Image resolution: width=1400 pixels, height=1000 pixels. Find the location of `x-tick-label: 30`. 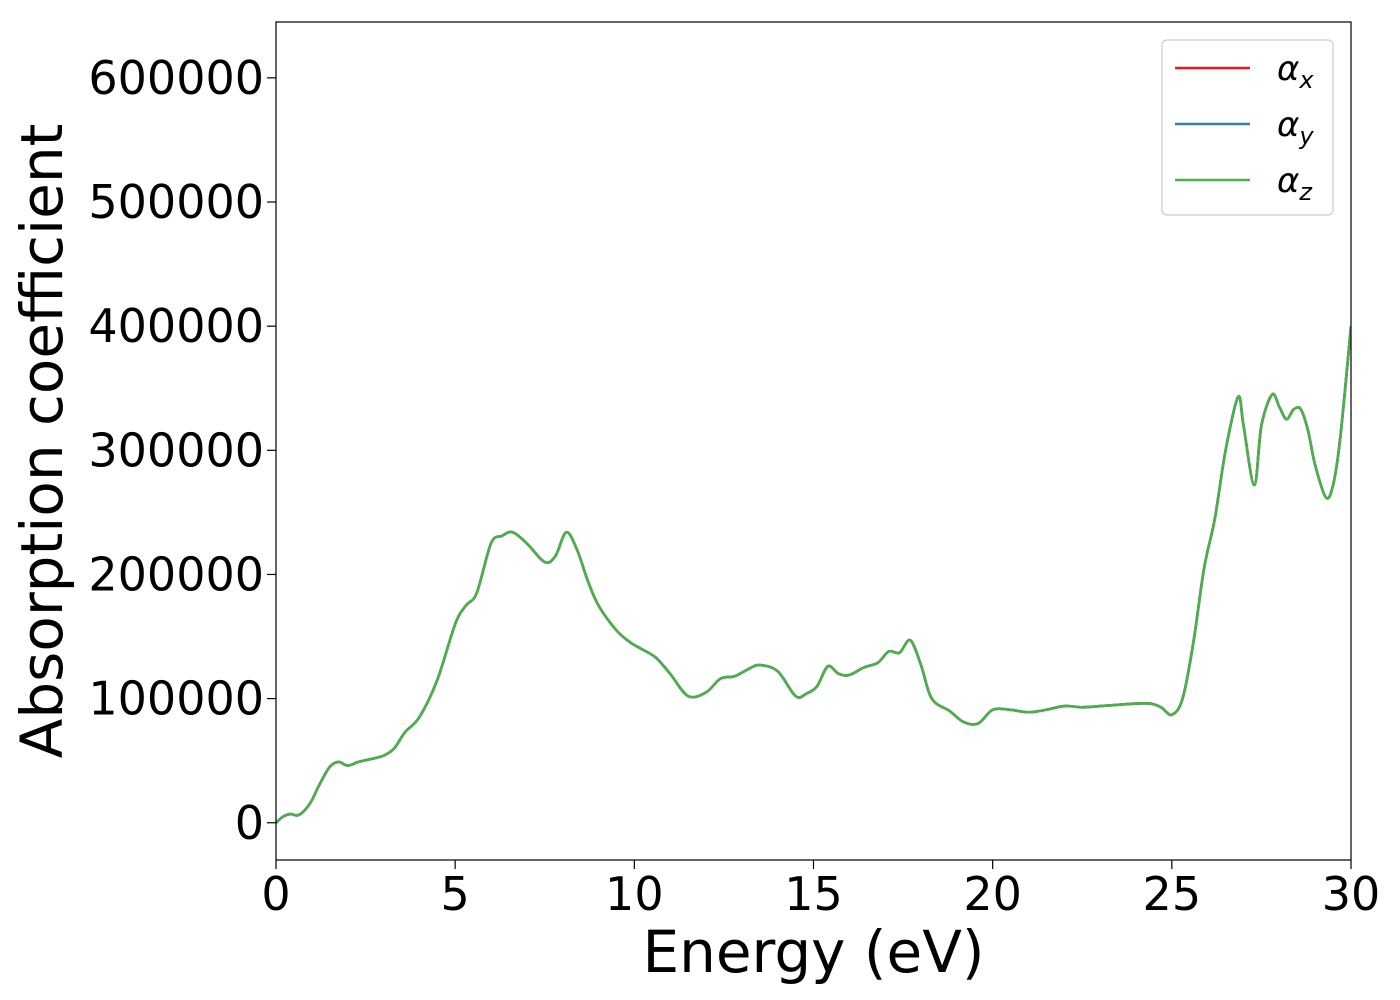

x-tick-label: 30 is located at coordinates (1351, 894).